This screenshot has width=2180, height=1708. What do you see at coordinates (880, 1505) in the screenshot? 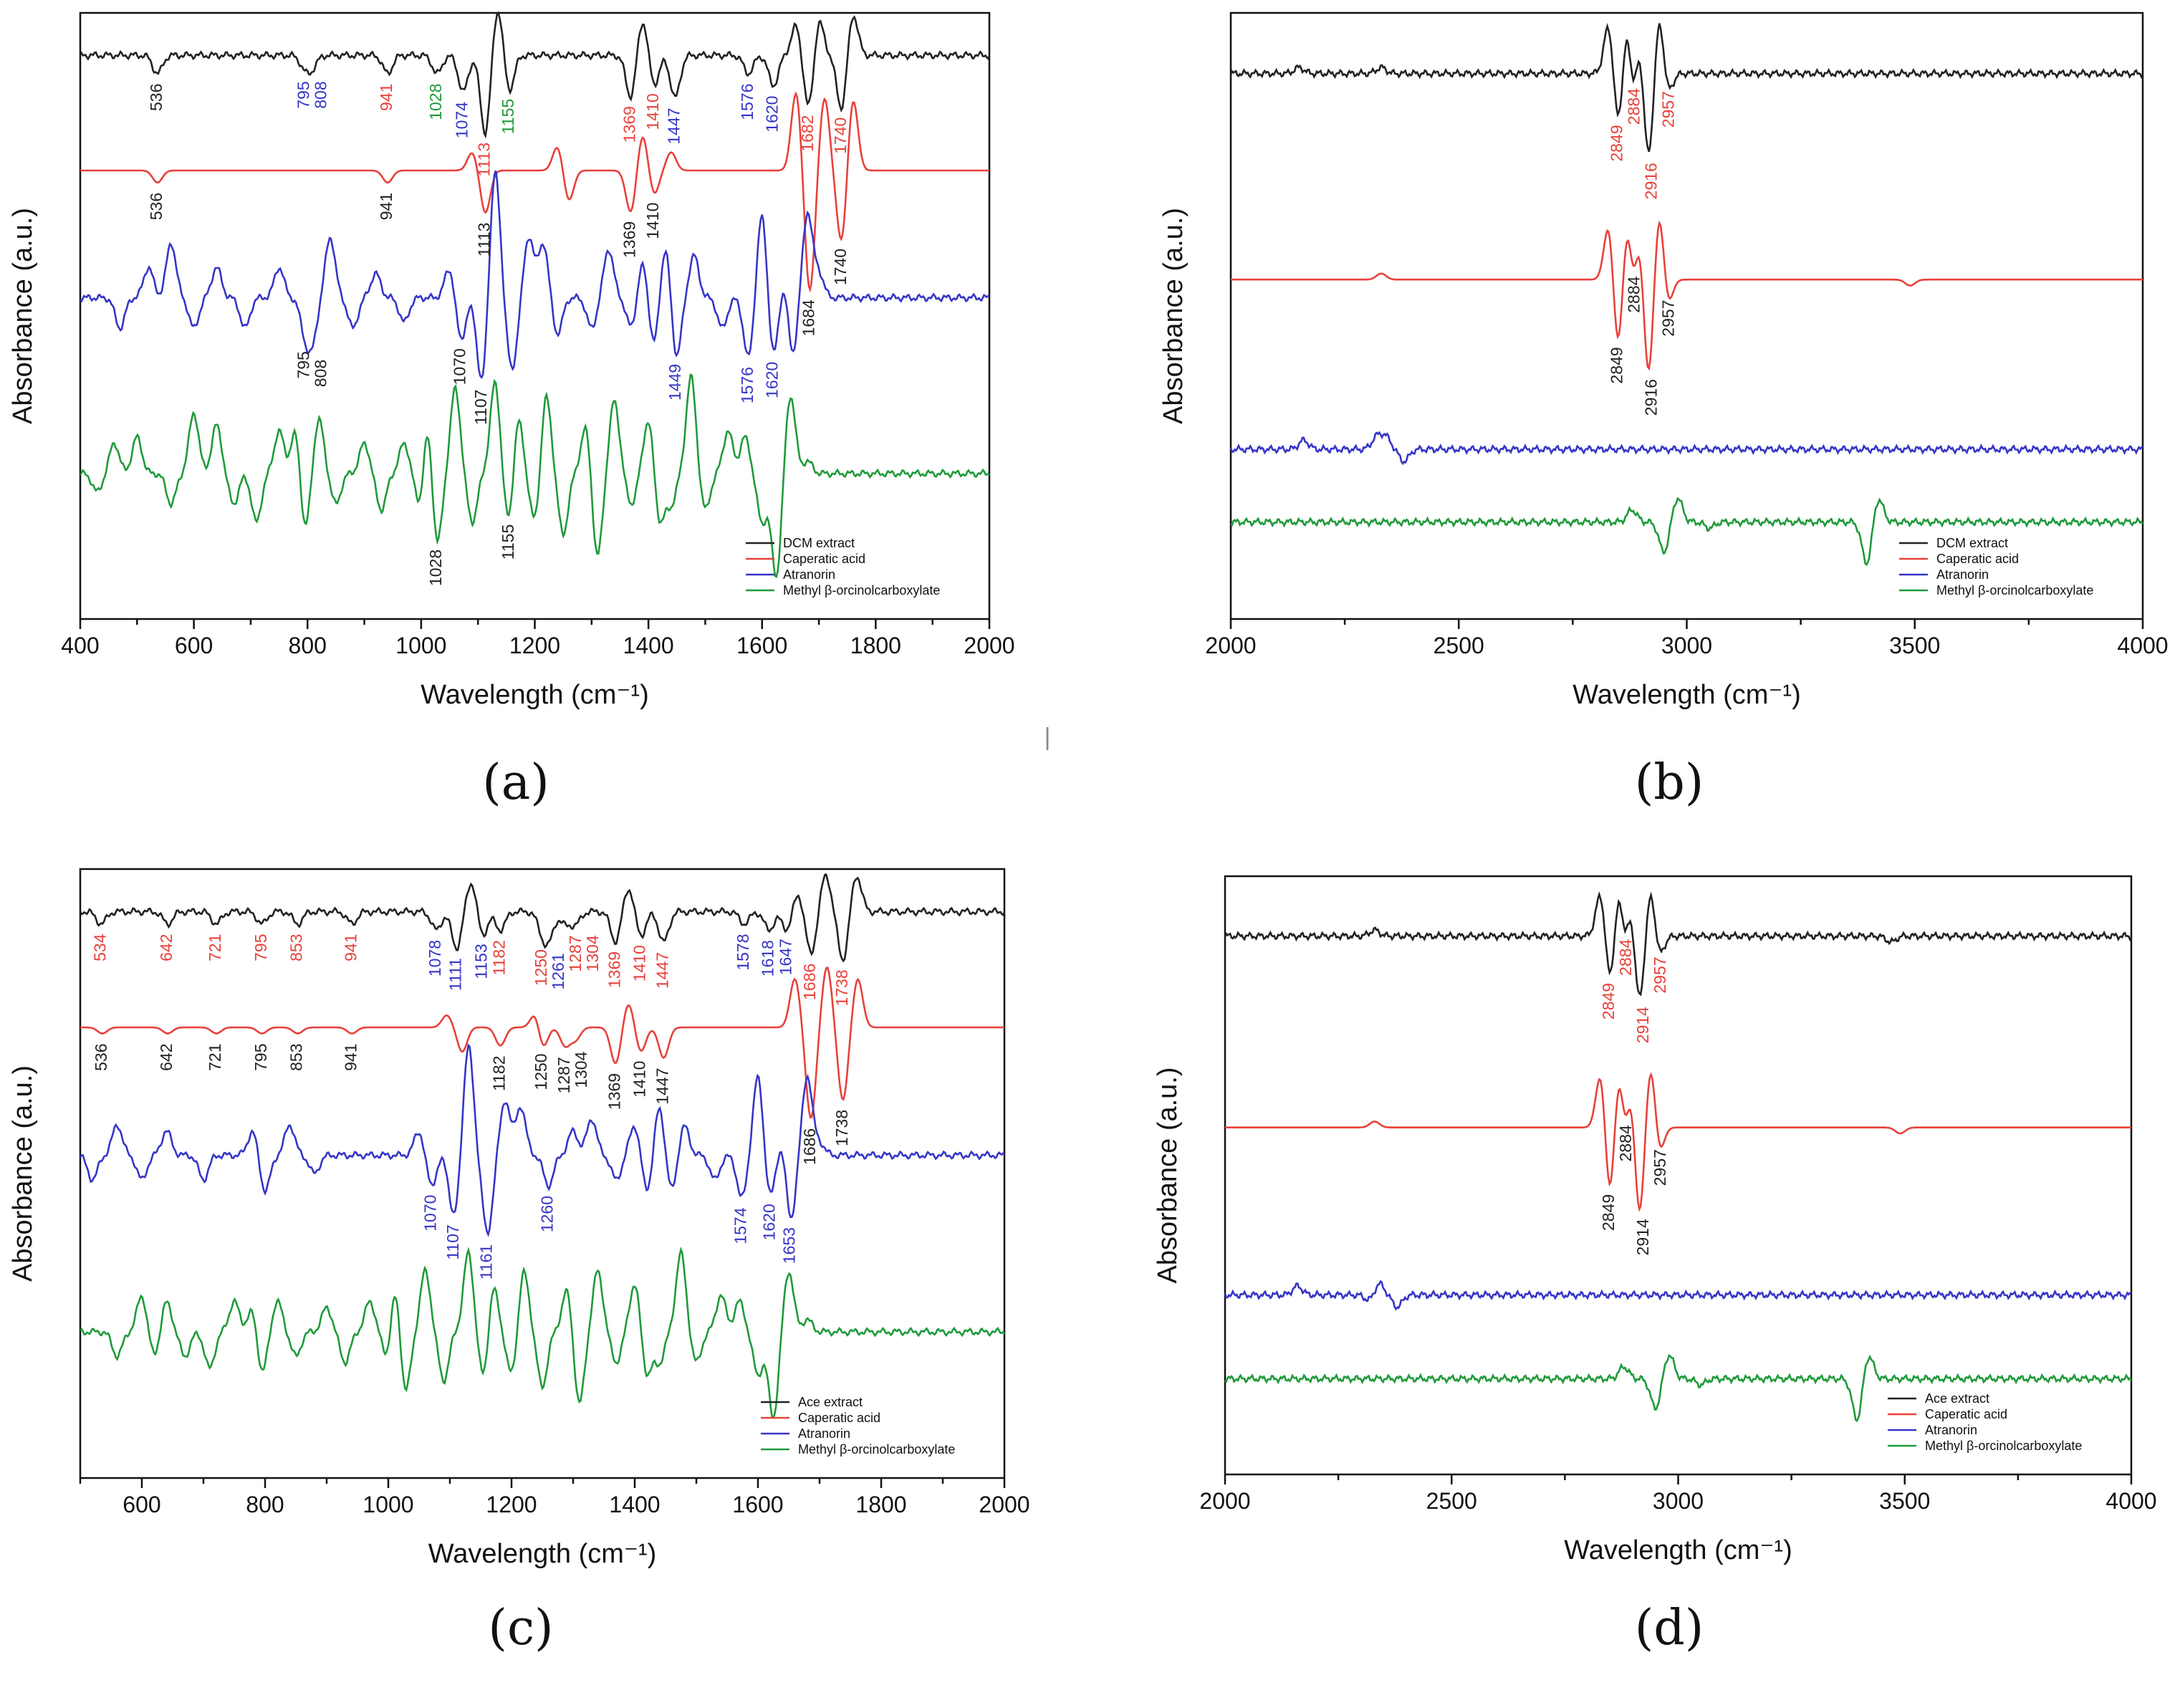
I see `x-tick-label: 1800` at bounding box center [880, 1505].